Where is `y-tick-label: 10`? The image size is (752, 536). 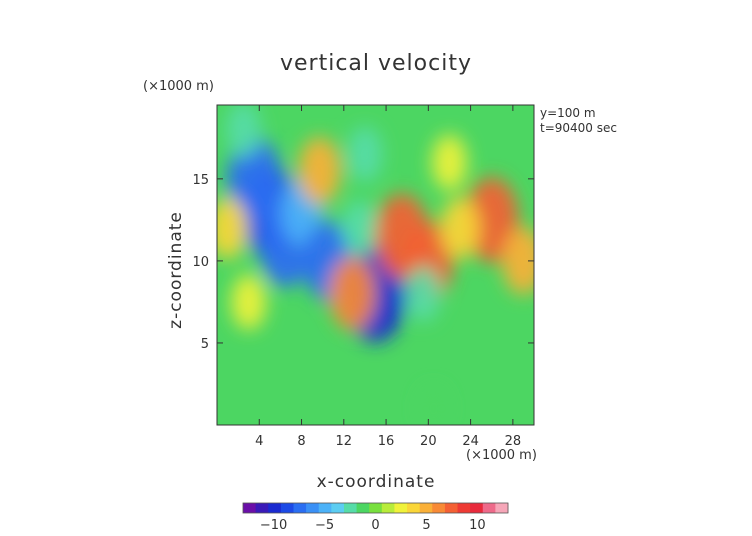 y-tick-label: 10 is located at coordinates (200, 262).